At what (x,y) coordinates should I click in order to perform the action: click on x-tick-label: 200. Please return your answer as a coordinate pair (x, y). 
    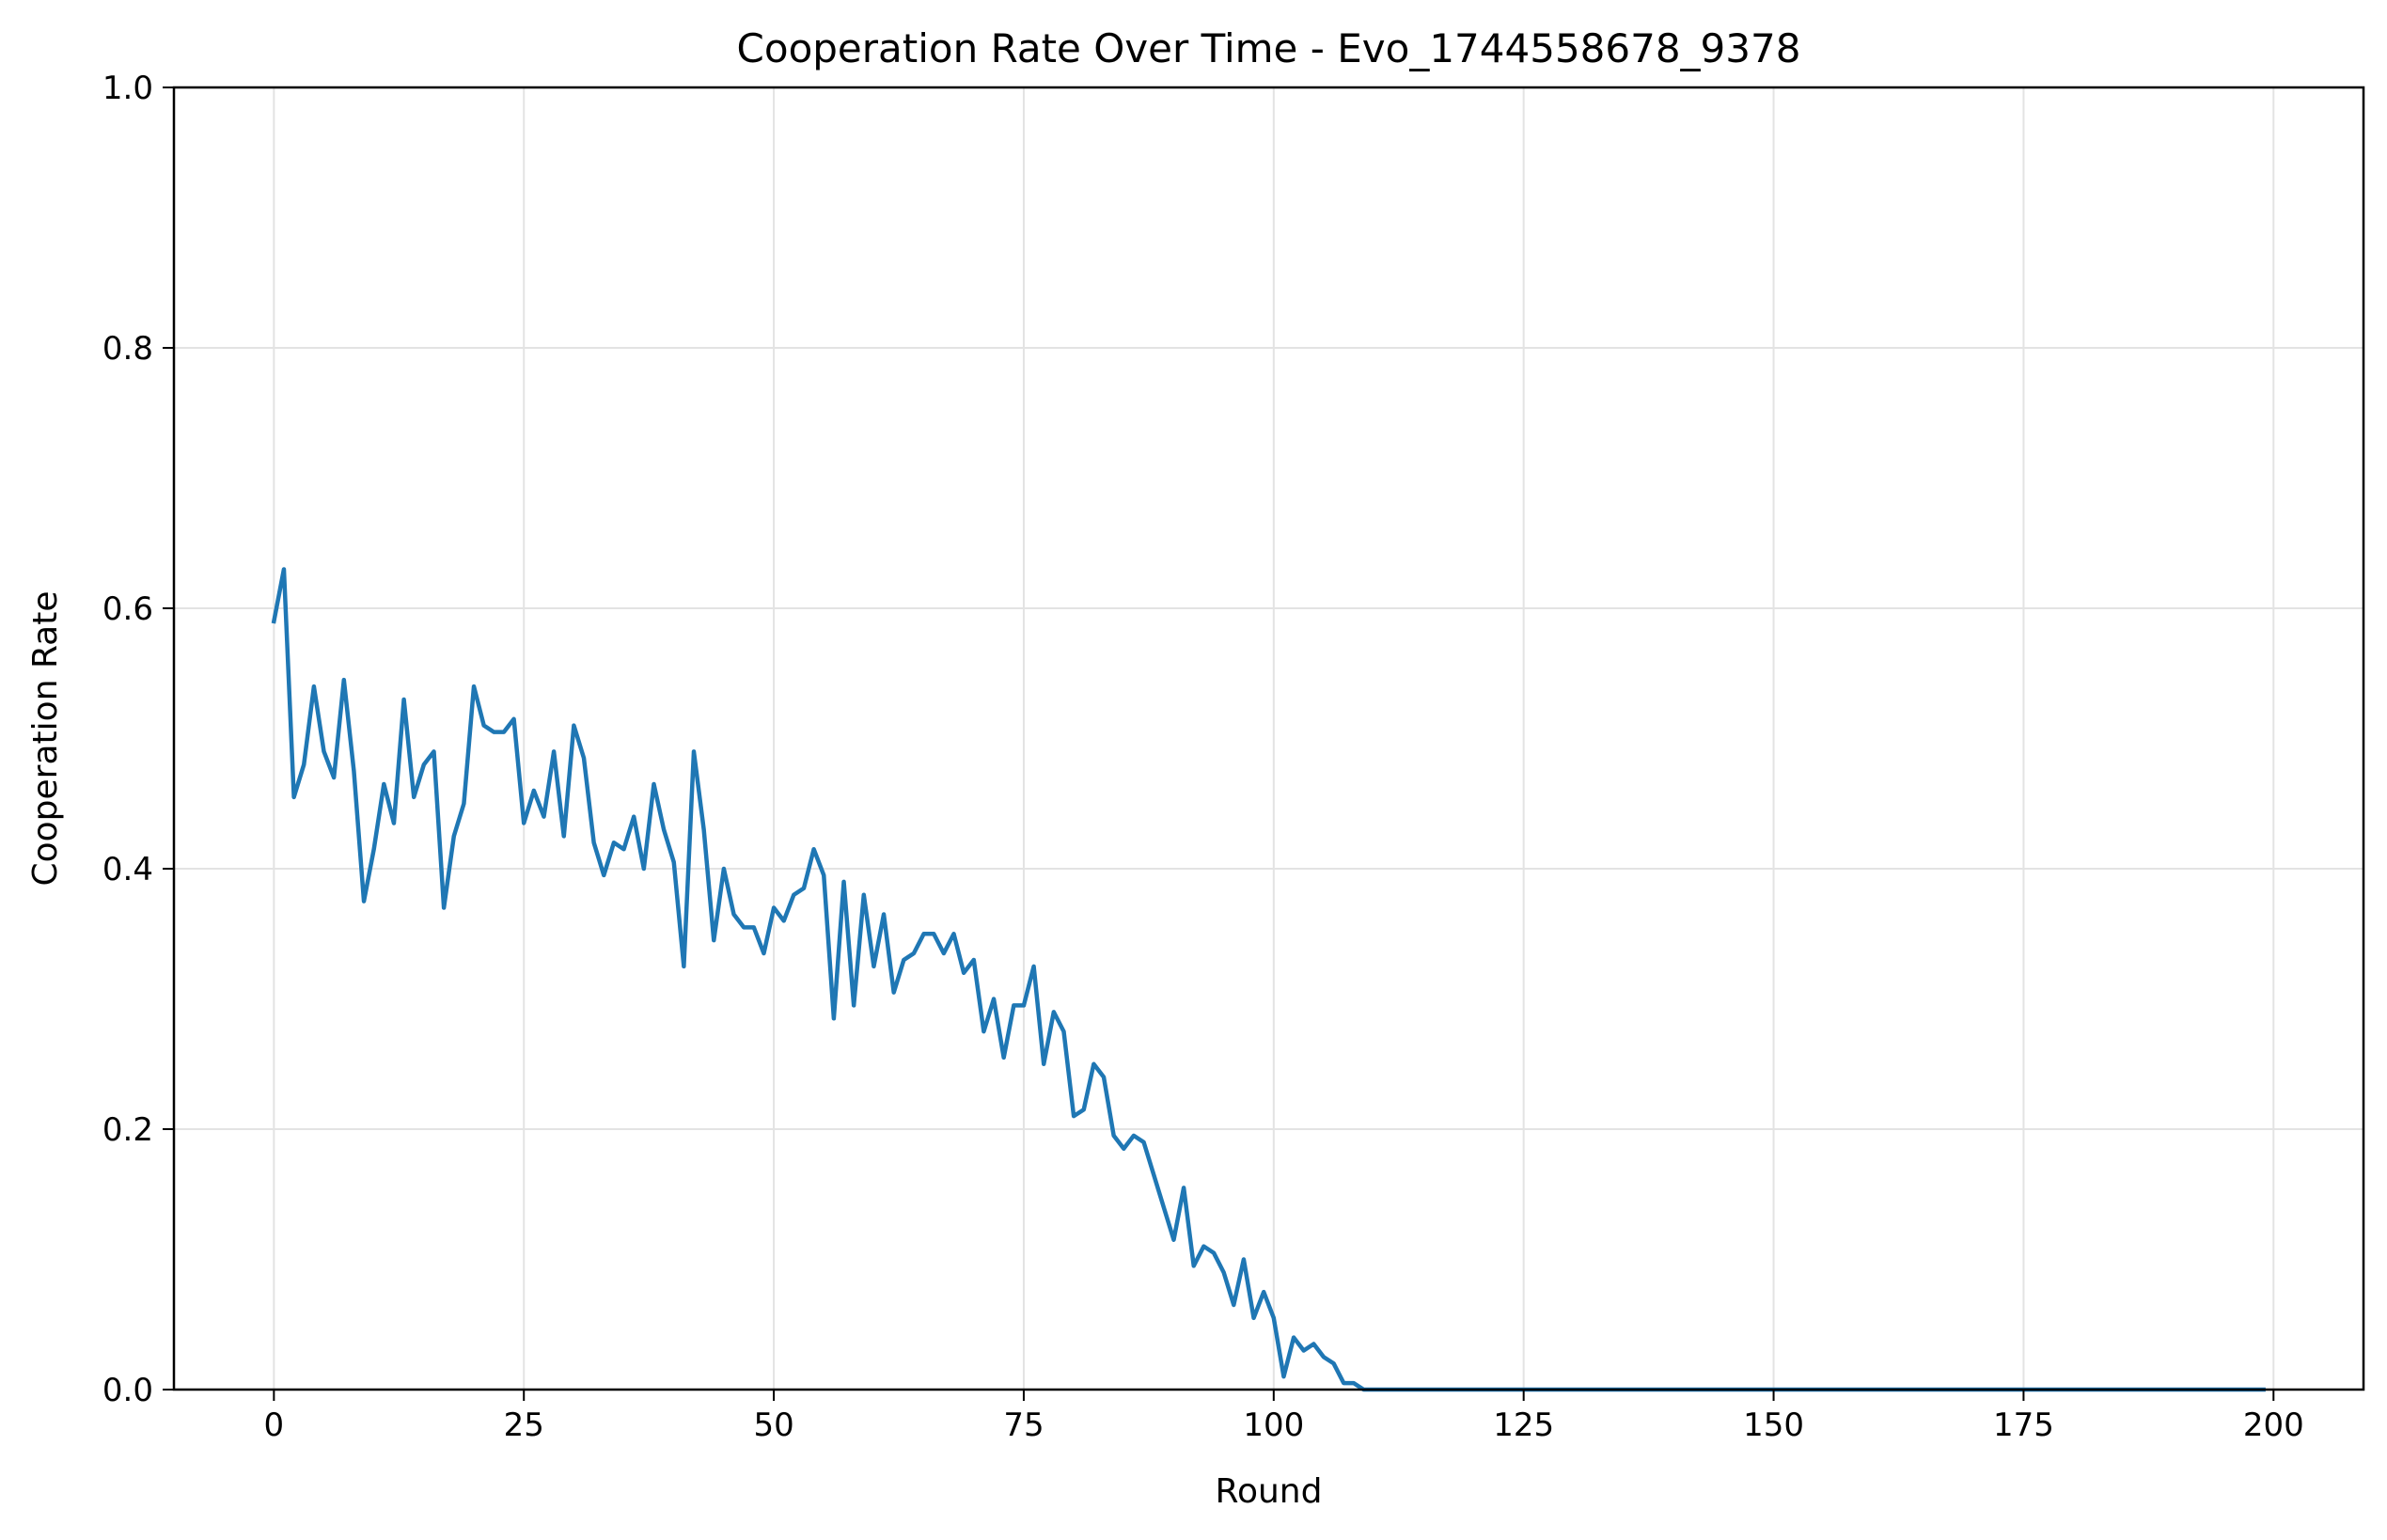
    Looking at the image, I should click on (2273, 1425).